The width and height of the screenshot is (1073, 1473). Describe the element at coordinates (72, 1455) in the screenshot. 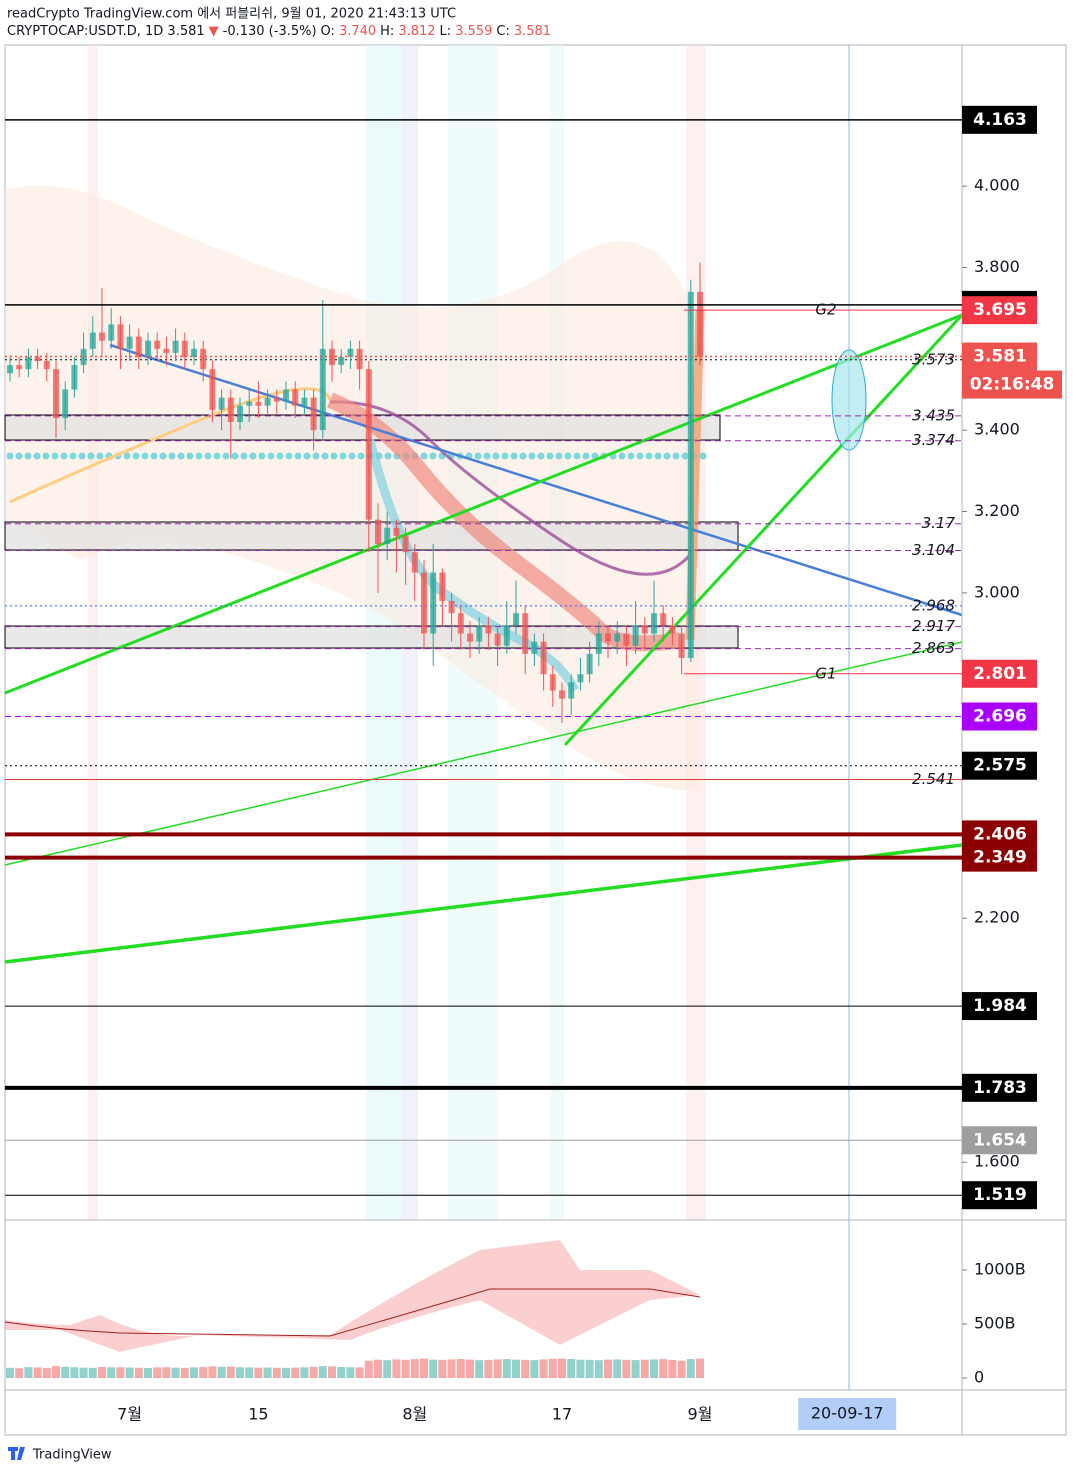

I see `brand: TradingView` at that location.